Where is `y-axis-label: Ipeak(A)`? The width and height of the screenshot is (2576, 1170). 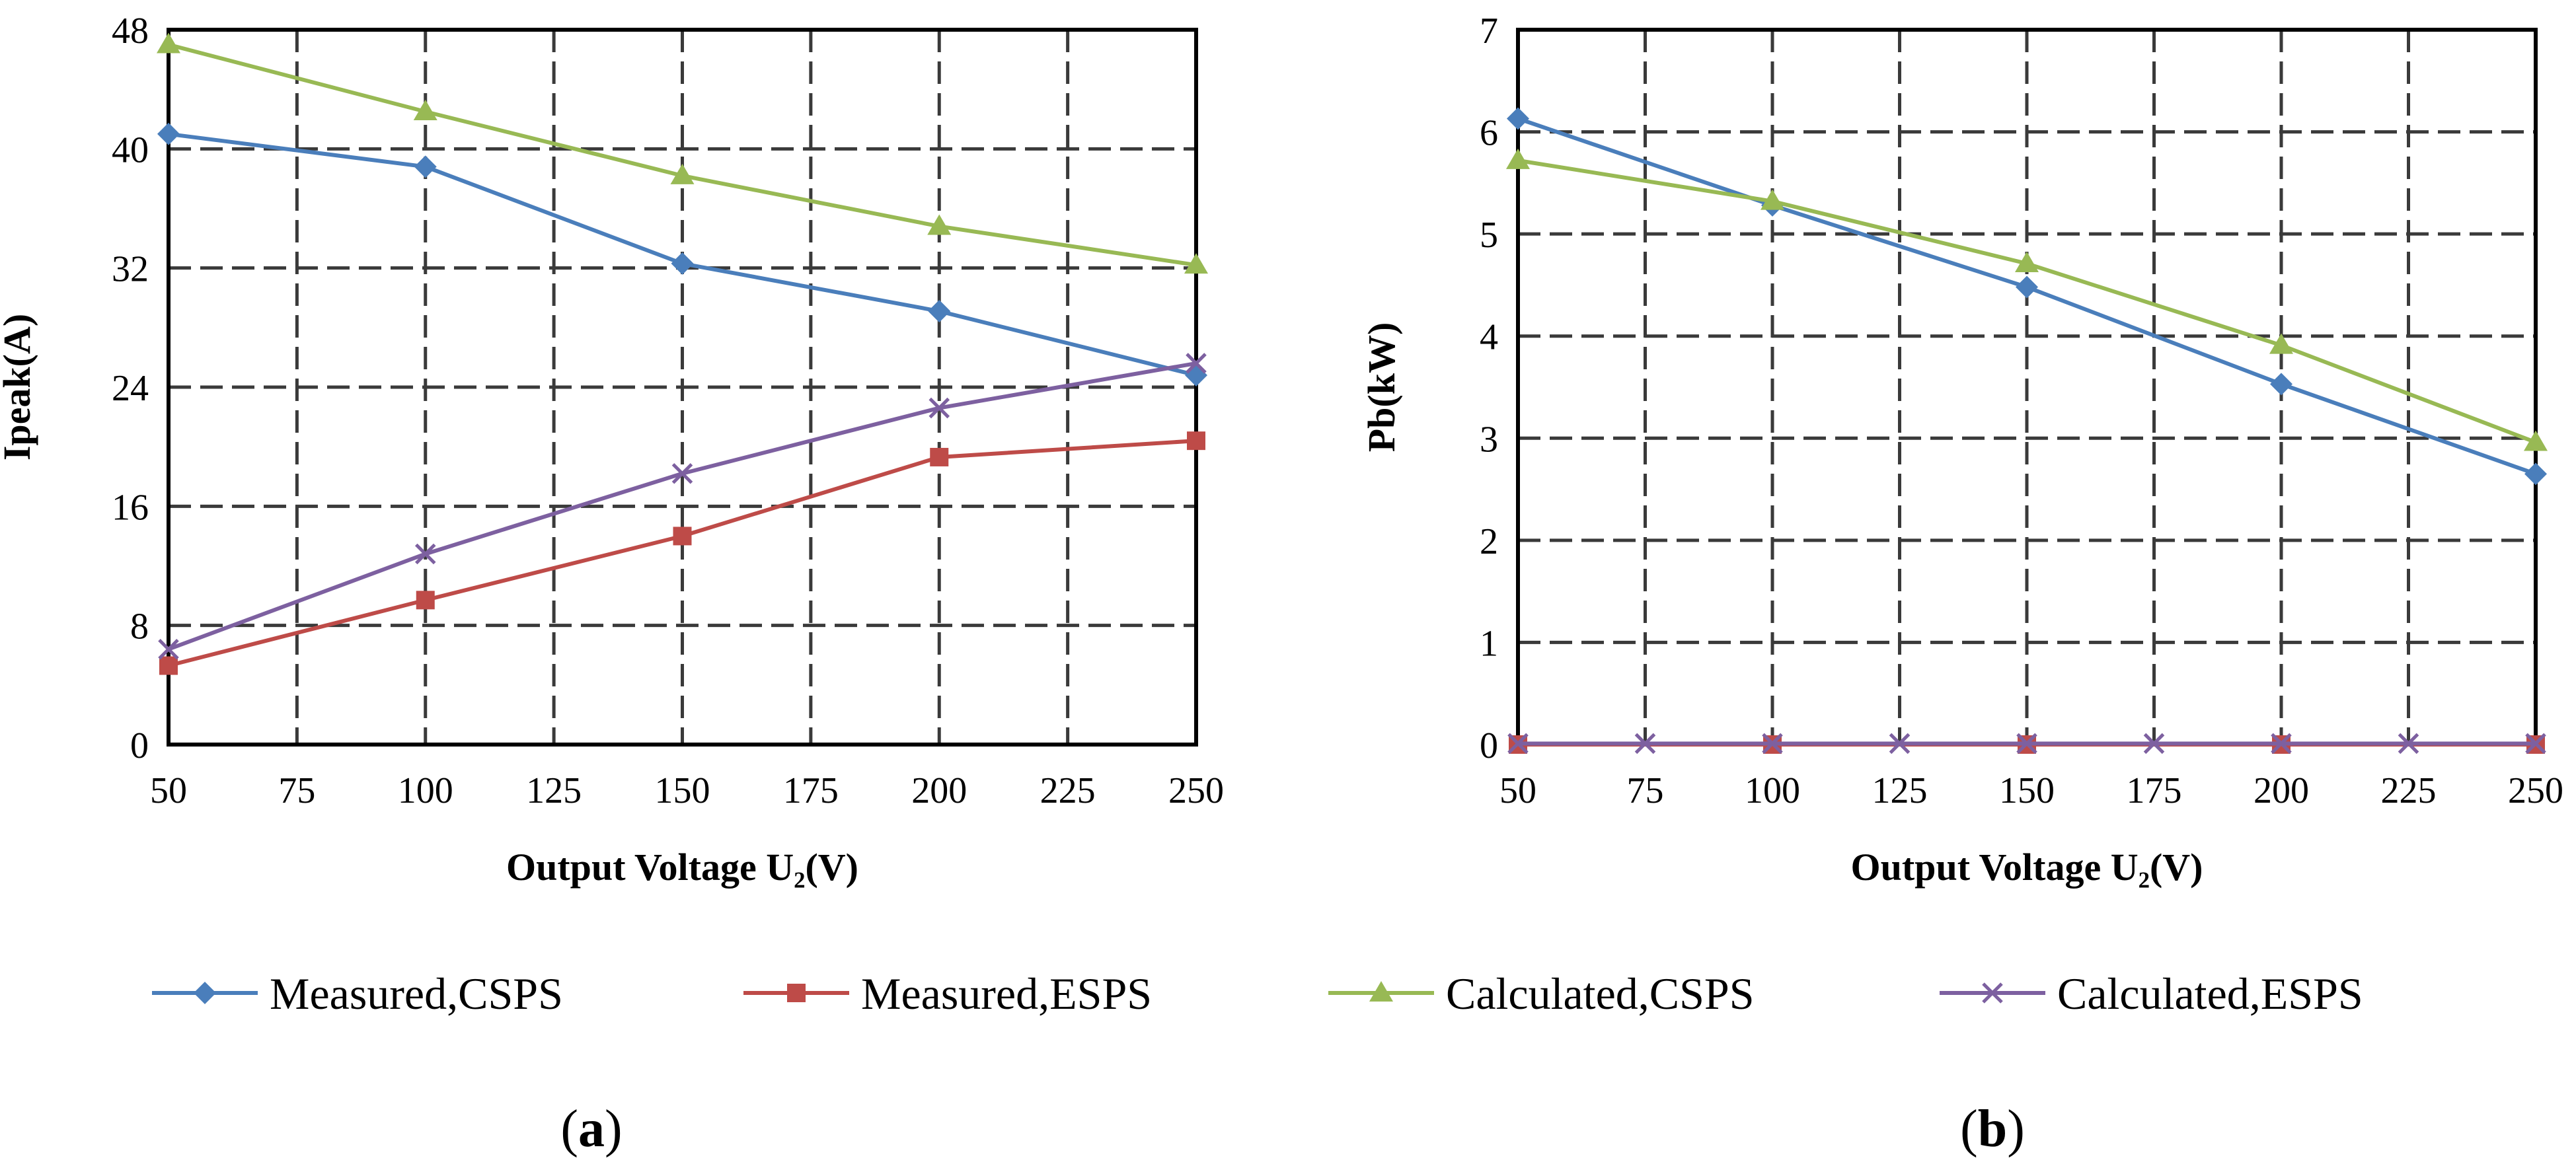
y-axis-label: Ipeak(A) is located at coordinates (19, 387).